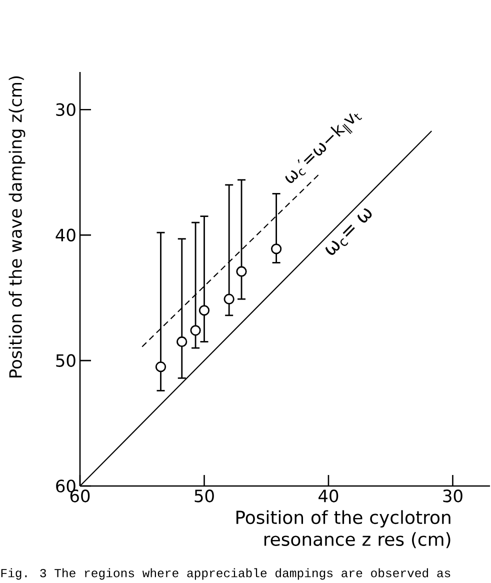  What do you see at coordinates (17, 227) in the screenshot?
I see `y-axis-title: Position of the wave damping z(cm)` at bounding box center [17, 227].